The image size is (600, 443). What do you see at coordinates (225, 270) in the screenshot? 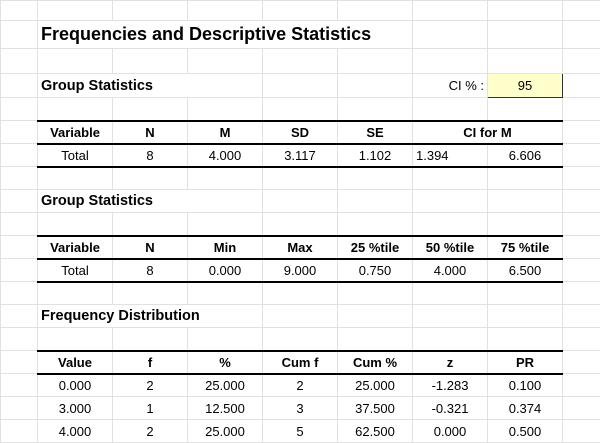
I see `data-cell: 0.000` at bounding box center [225, 270].